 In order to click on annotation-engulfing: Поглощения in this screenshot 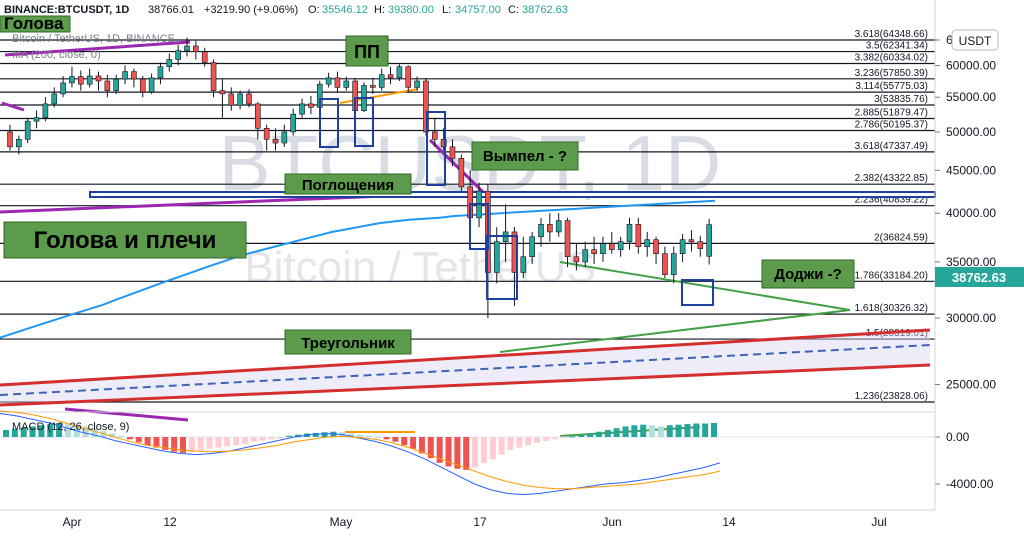, I will do `click(348, 185)`.